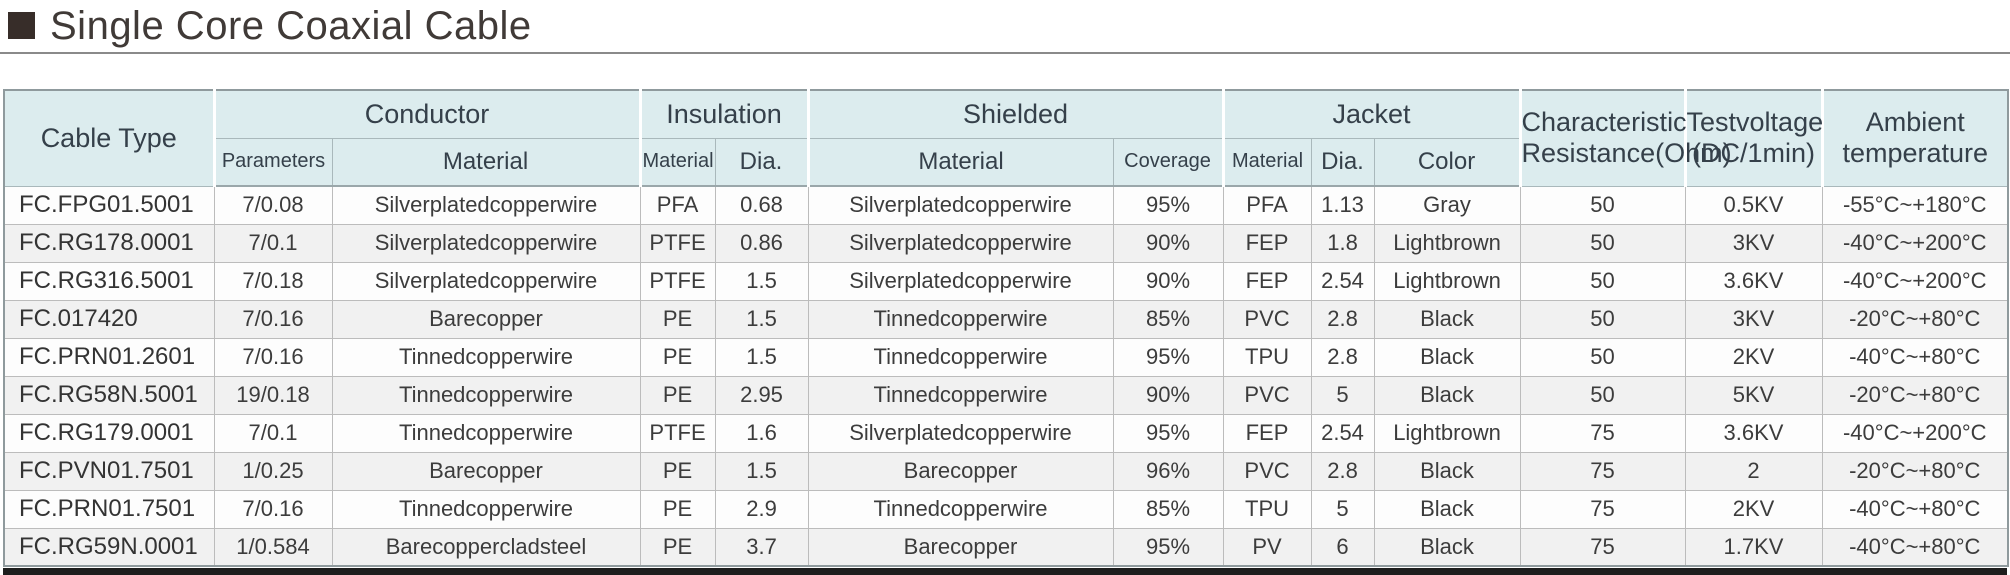  Describe the element at coordinates (1342, 243) in the screenshot. I see `table-cell: 1.8` at that location.